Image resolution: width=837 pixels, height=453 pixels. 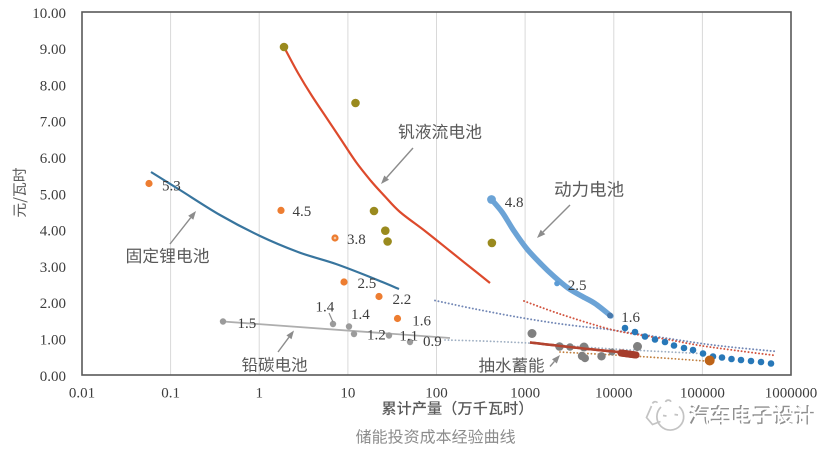 I want to click on svg-text: 0.01, so click(x=82, y=394).